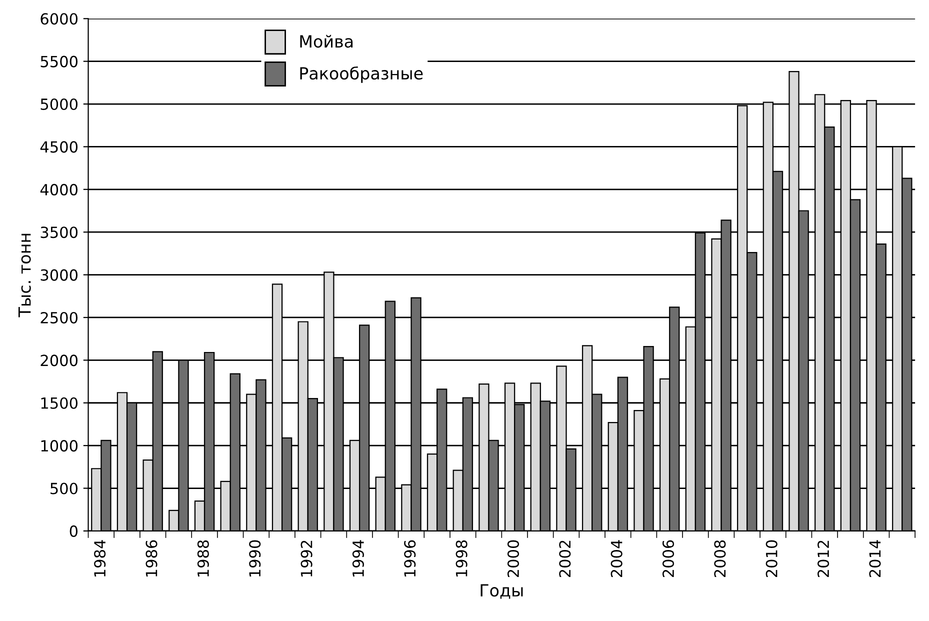 The image size is (929, 621). What do you see at coordinates (24, 276) in the screenshot?
I see `y-axis-title: Тыс. тонн` at bounding box center [24, 276].